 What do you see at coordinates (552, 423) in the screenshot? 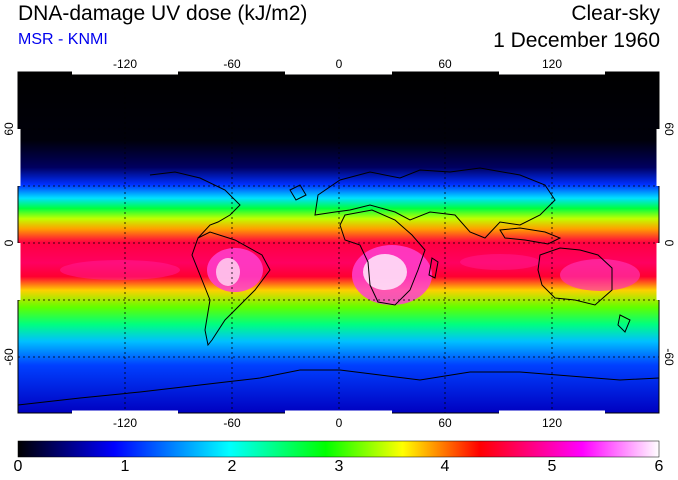
I see `lon-tick-bottom: 120` at bounding box center [552, 423].